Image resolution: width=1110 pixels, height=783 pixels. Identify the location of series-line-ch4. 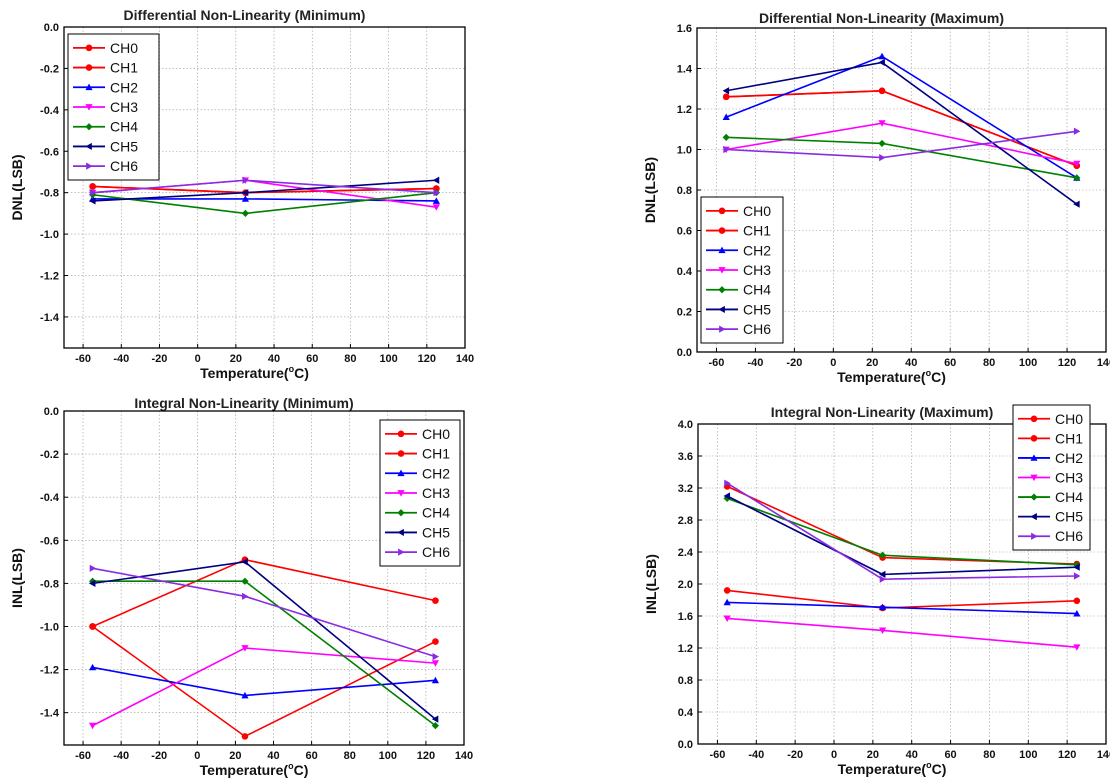
(264, 203).